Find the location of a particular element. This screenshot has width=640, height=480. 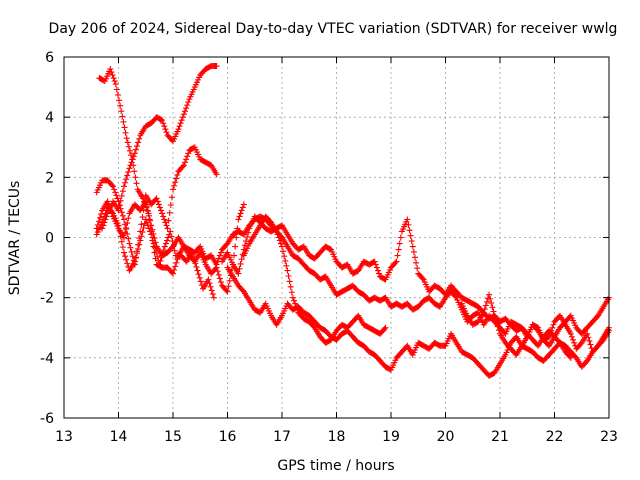

series-pass-c is located at coordinates (156, 206).